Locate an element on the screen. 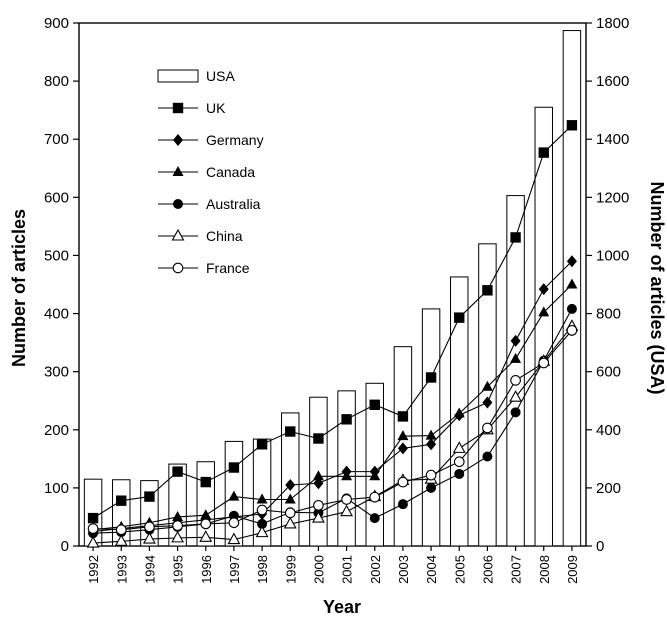 Image resolution: width=667 pixels, height=619 pixels. x-tick-label: 2006 is located at coordinates (487, 569).